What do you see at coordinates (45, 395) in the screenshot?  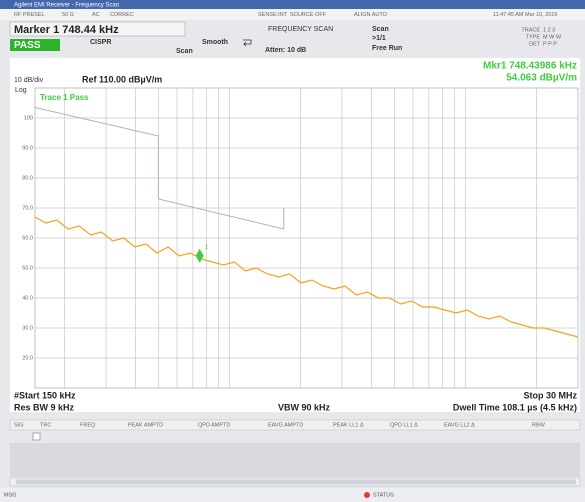 I see `start-freq: #Start 150 kHz` at bounding box center [45, 395].